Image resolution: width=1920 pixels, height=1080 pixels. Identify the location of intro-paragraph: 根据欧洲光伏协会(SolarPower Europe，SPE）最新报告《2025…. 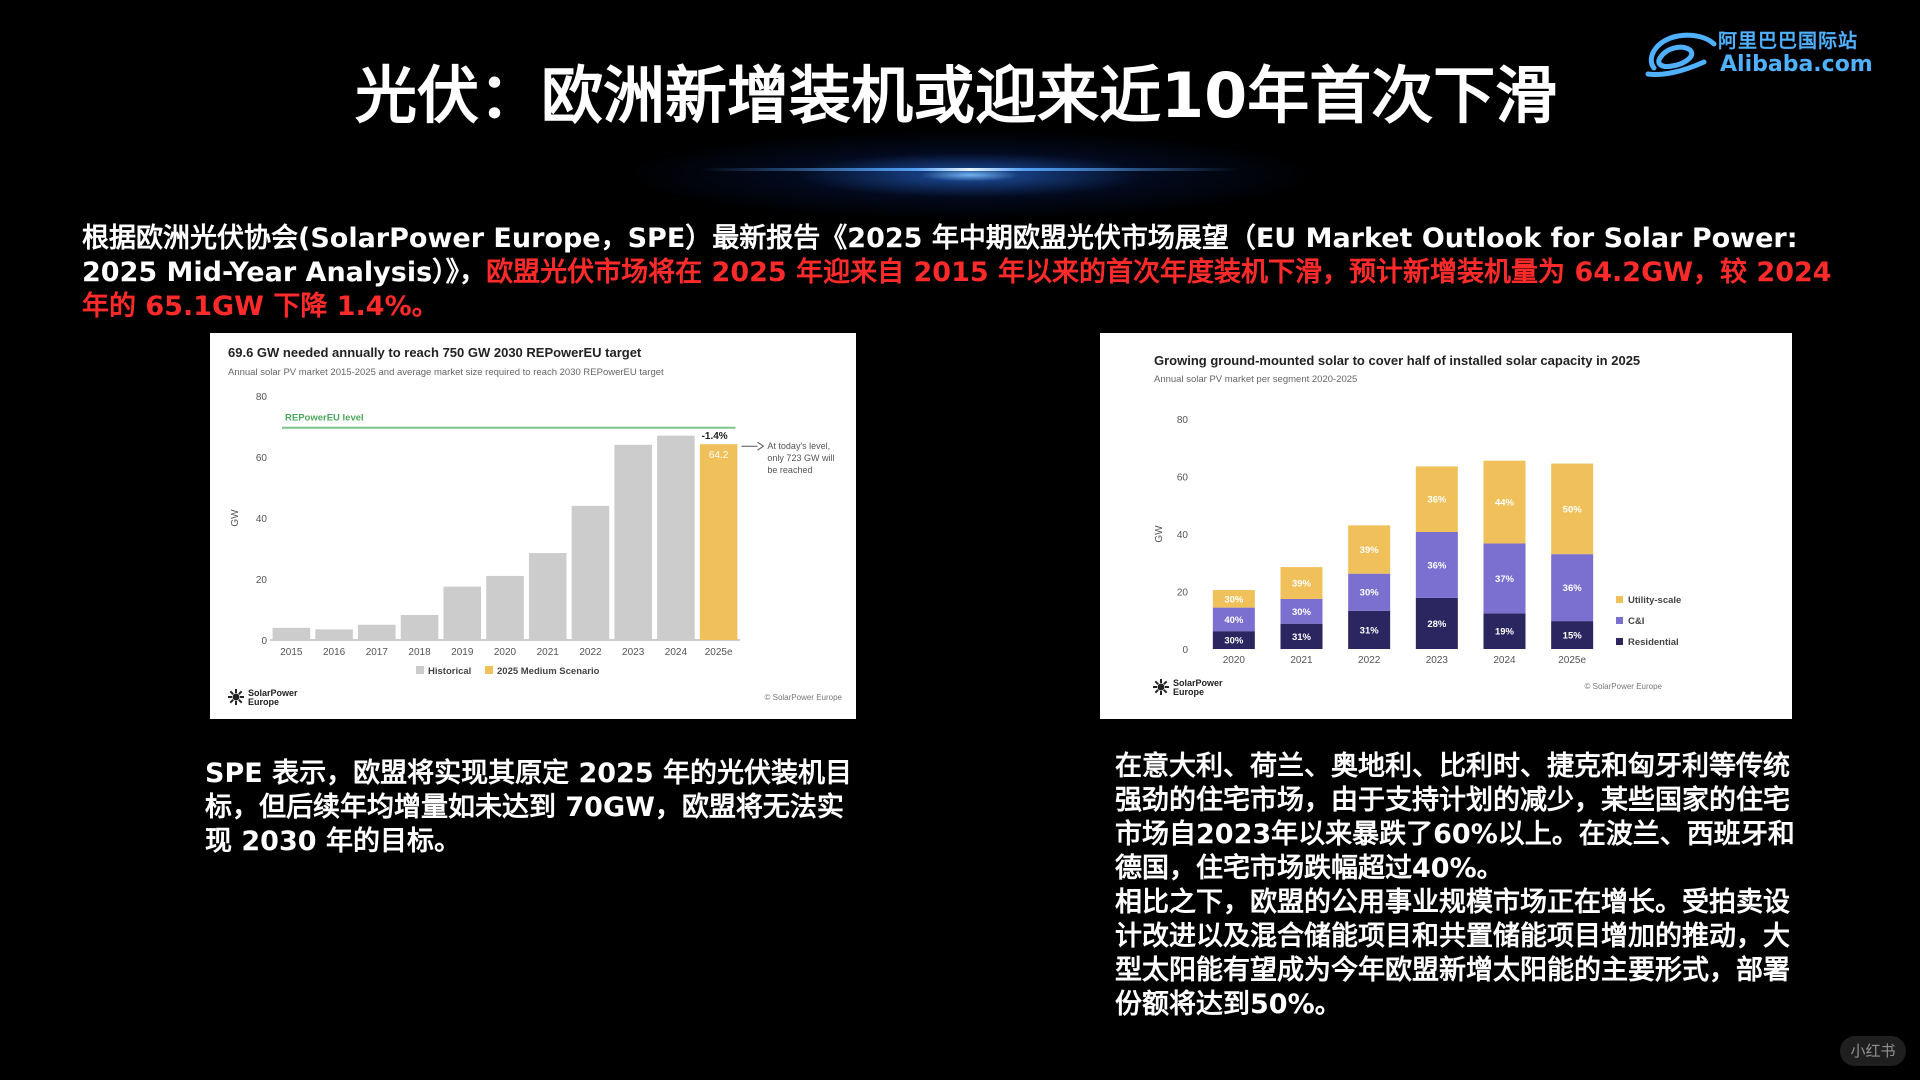
(962, 273).